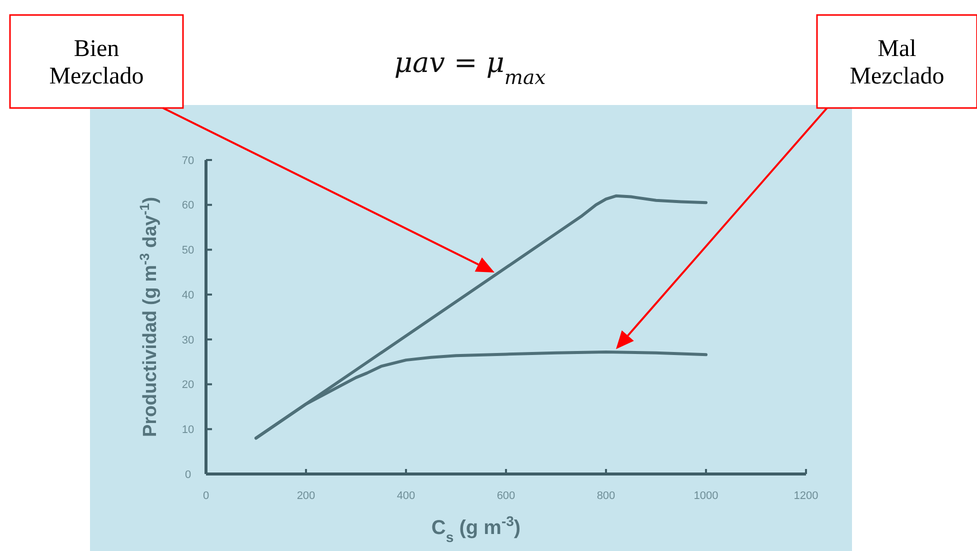  What do you see at coordinates (476, 529) in the screenshot?
I see `x-axis-title: C$_{s}$ (g m$^{-3}$)` at bounding box center [476, 529].